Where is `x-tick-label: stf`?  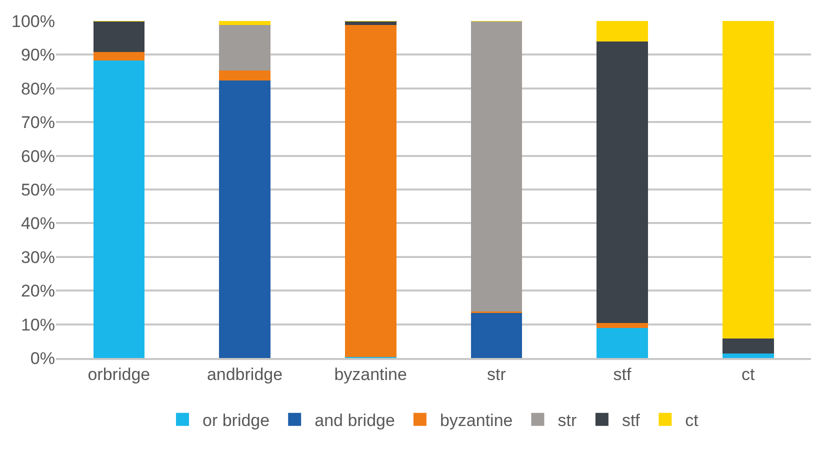 x-tick-label: stf is located at coordinates (622, 374).